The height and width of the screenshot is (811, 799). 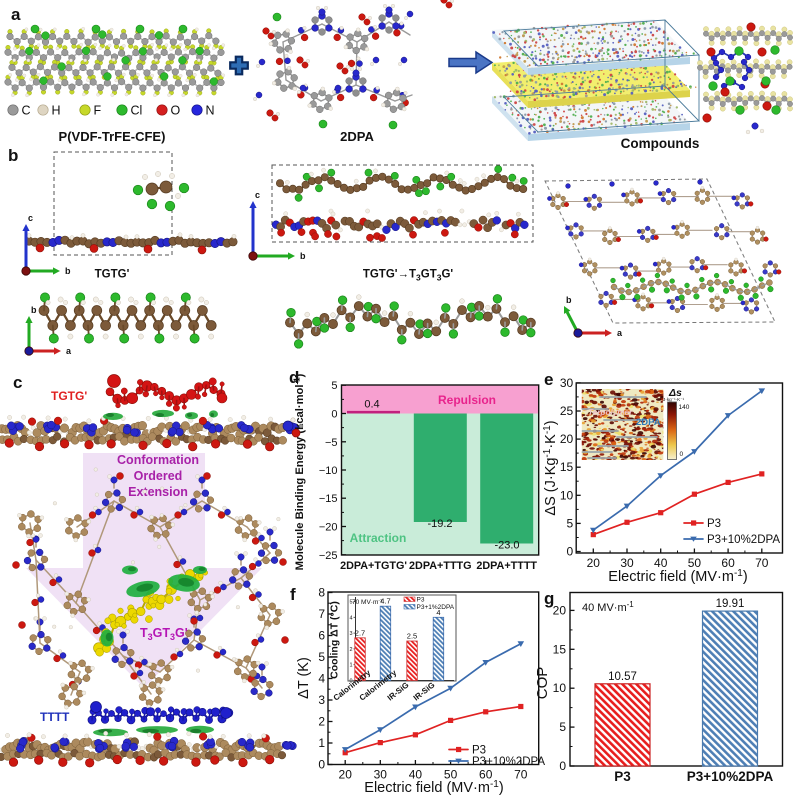 I want to click on svg-text: -23.0, so click(x=506, y=546).